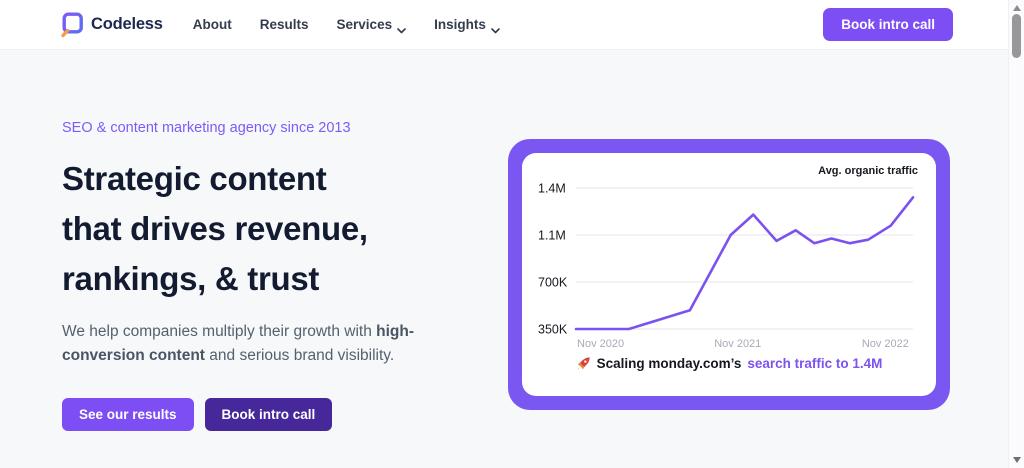 This screenshot has height=468, width=1024. Describe the element at coordinates (583, 363) in the screenshot. I see `rocket-icon` at that location.